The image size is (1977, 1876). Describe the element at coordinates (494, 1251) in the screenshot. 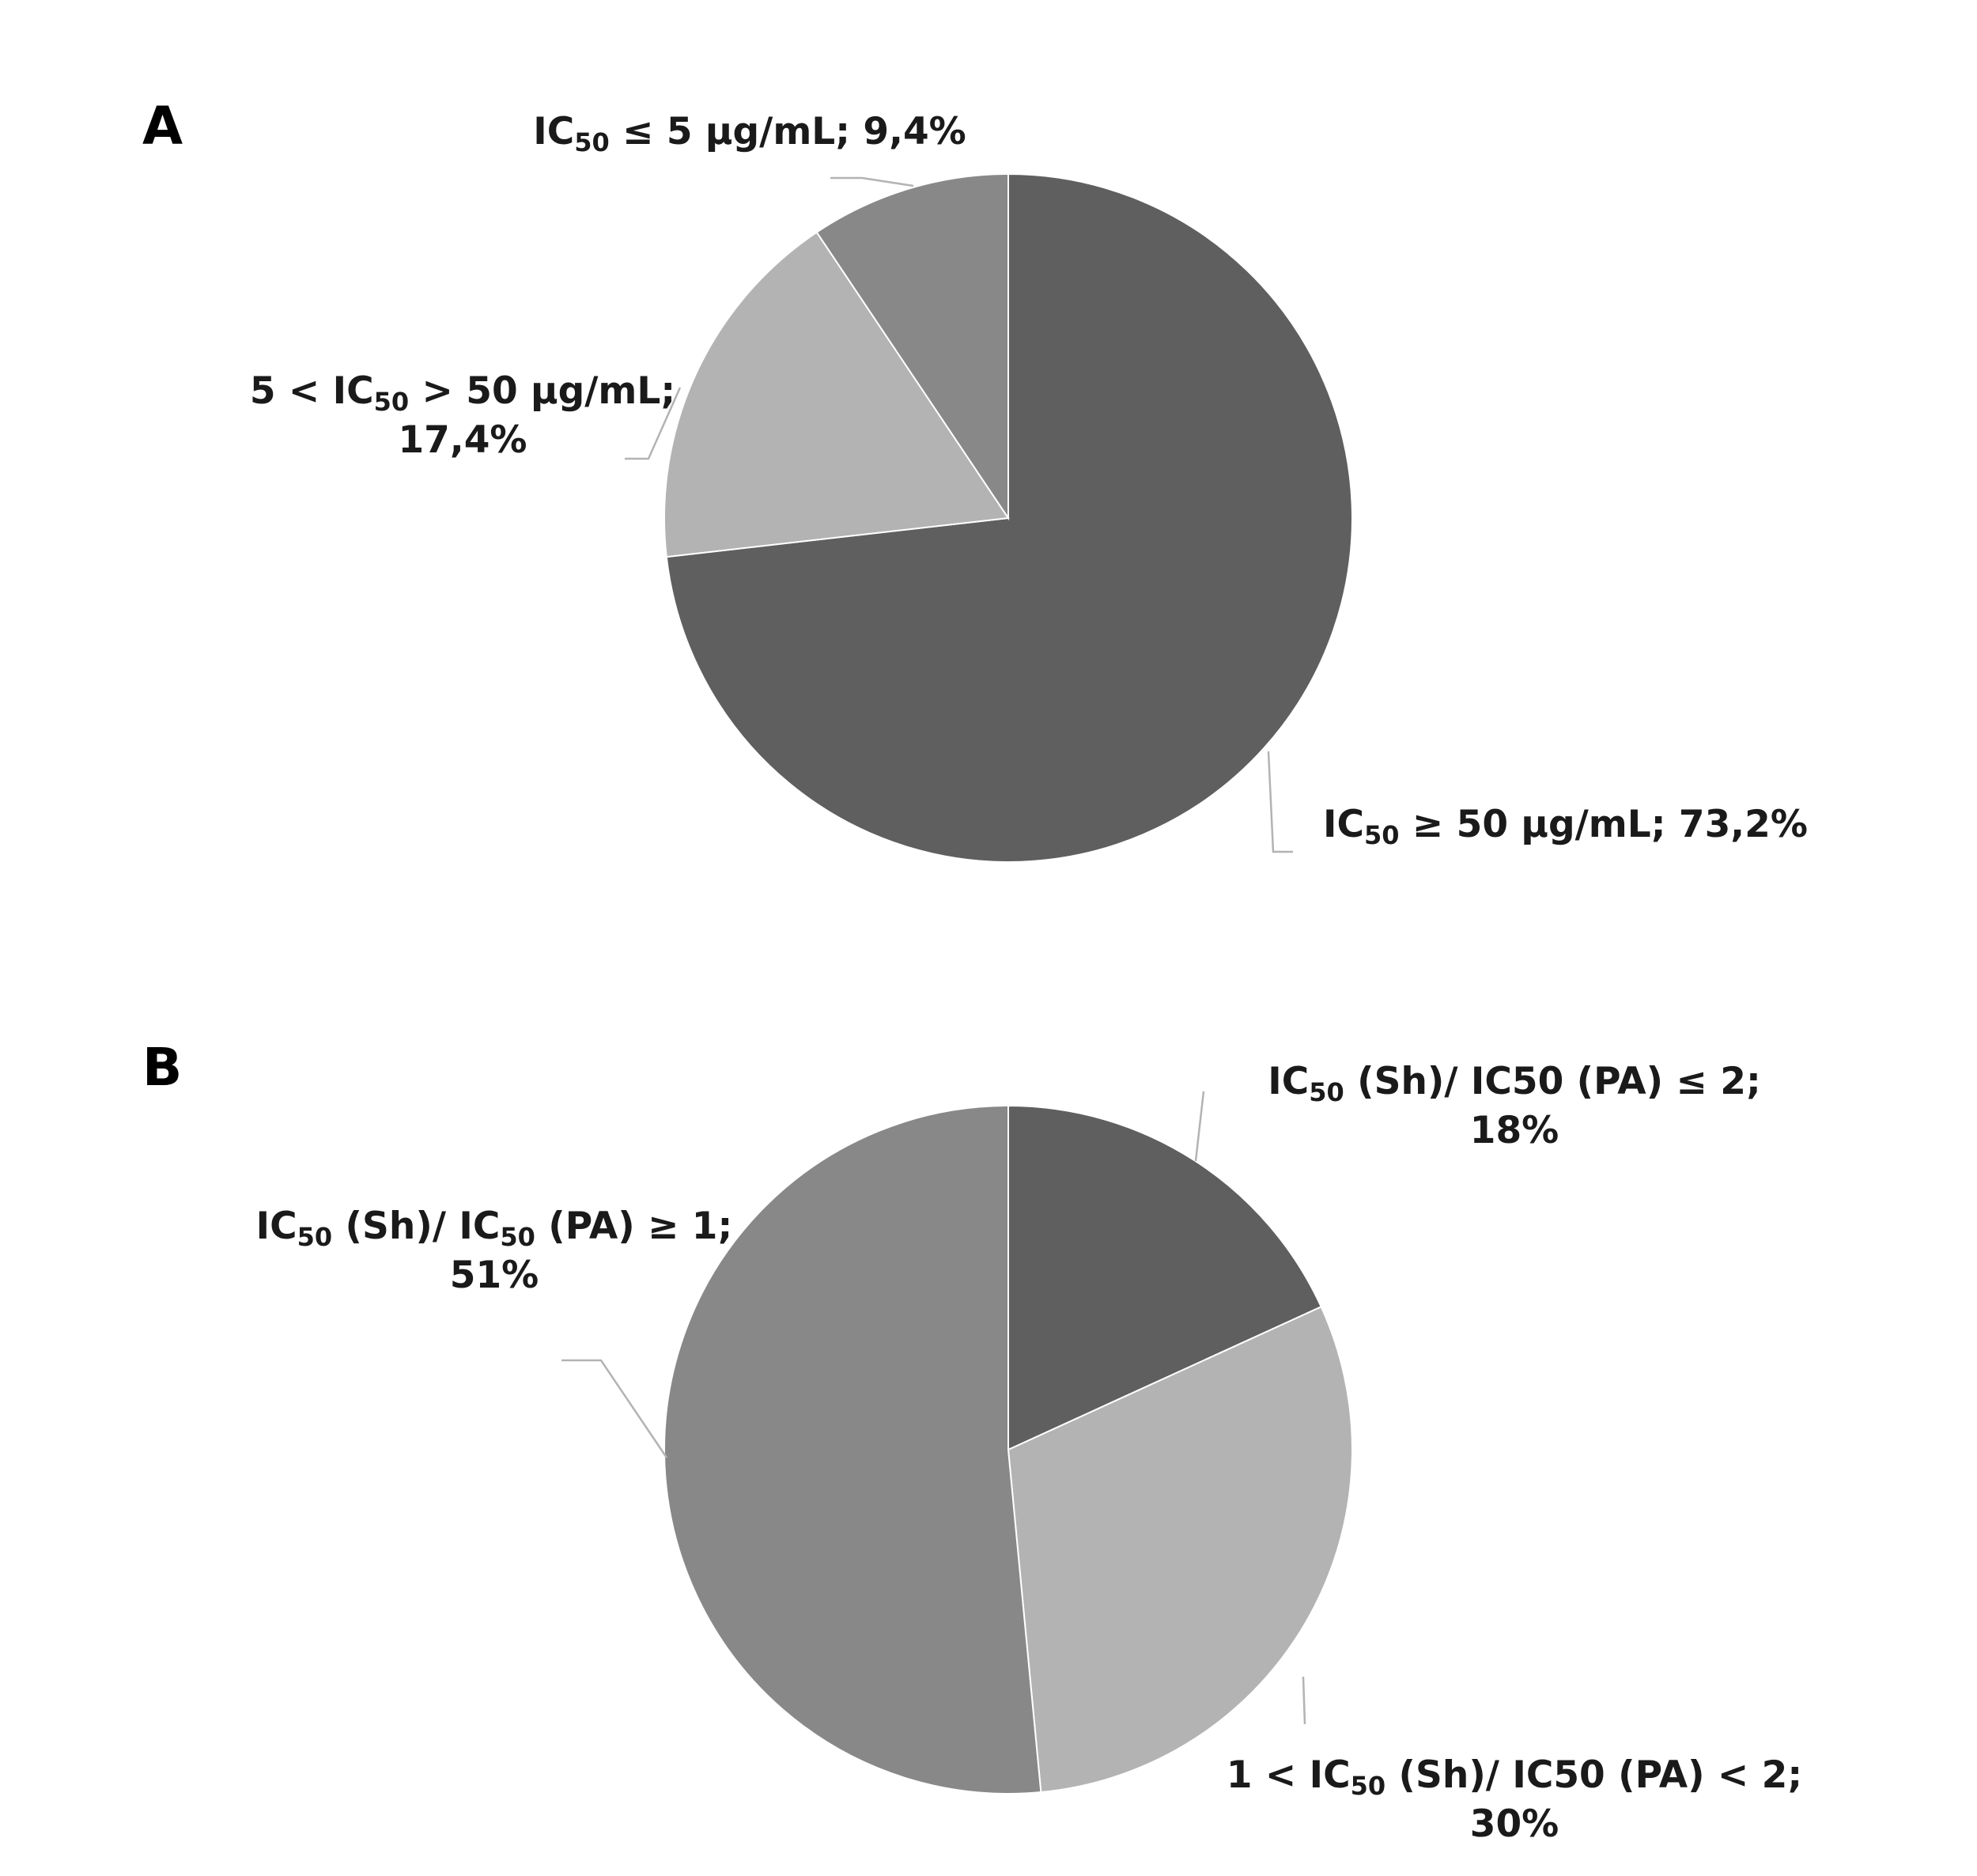

I see `slice-label-b-2: IC50 (Sh)/ IC50 (PA) ≥ 1; 51%` at that location.